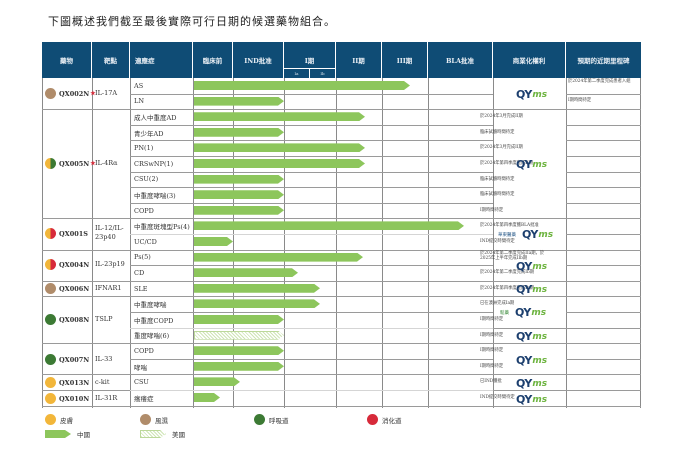 Image resolution: width=691 pixels, height=460 pixels. I want to click on progress-bar-us, so click(239, 335).